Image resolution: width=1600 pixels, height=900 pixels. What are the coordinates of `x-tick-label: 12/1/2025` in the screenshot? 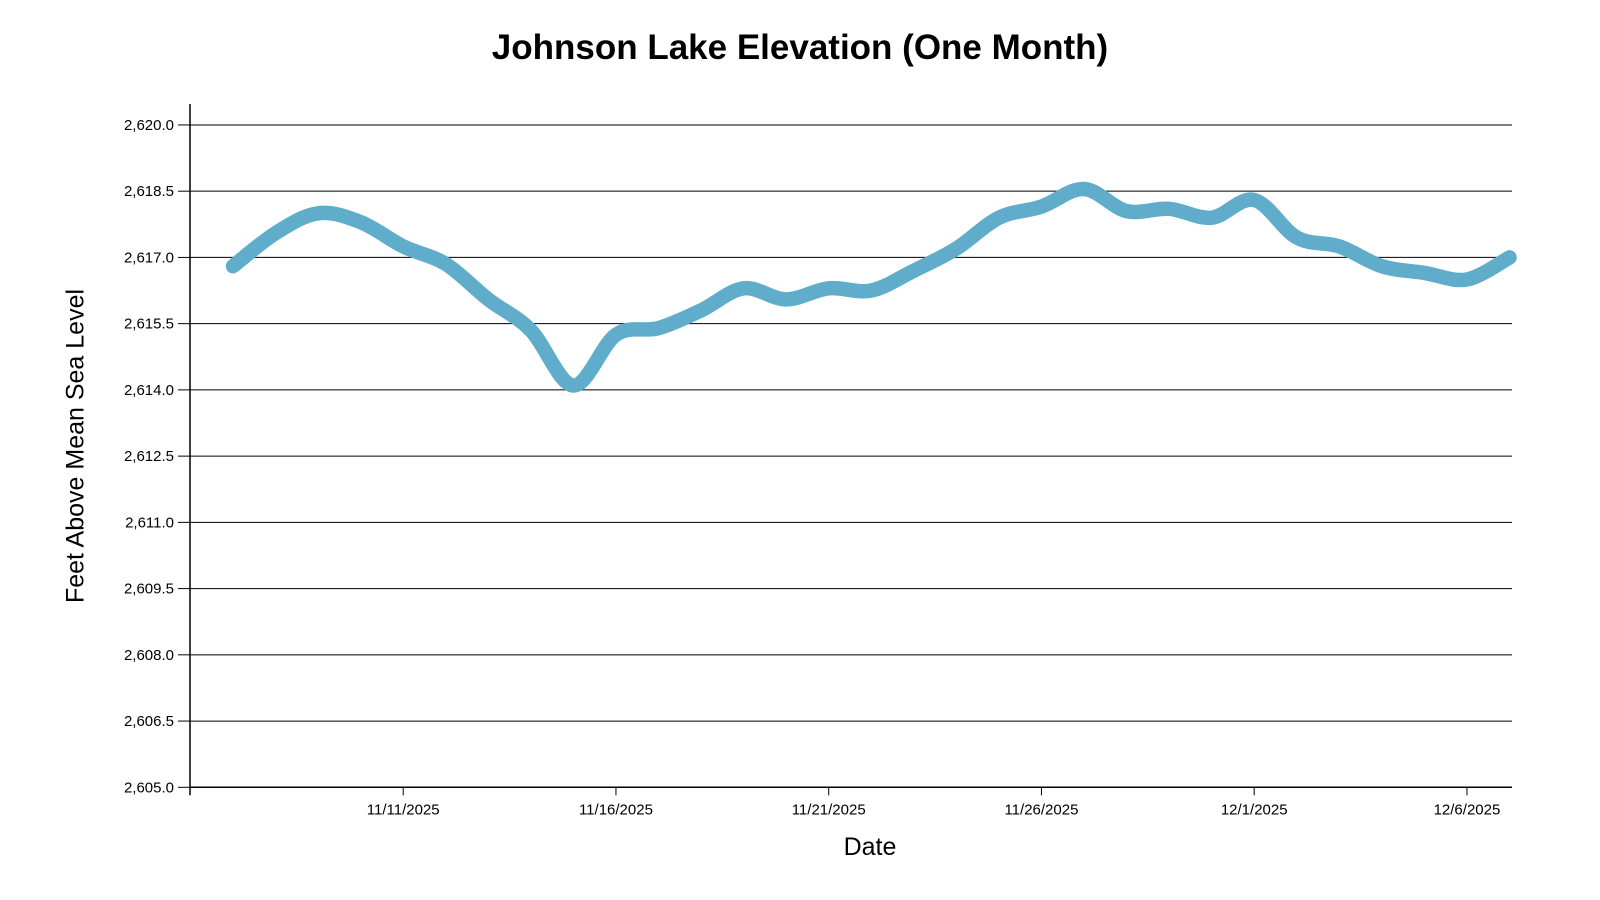 It's located at (1254, 809).